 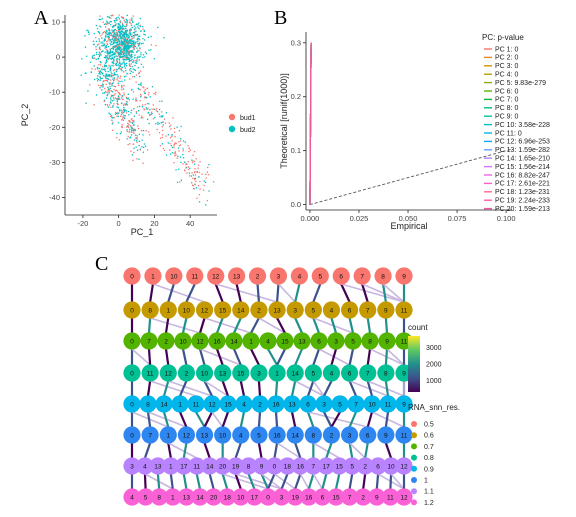 What do you see at coordinates (210, 466) in the screenshot?
I see `panel-c-node-label: 14` at bounding box center [210, 466].